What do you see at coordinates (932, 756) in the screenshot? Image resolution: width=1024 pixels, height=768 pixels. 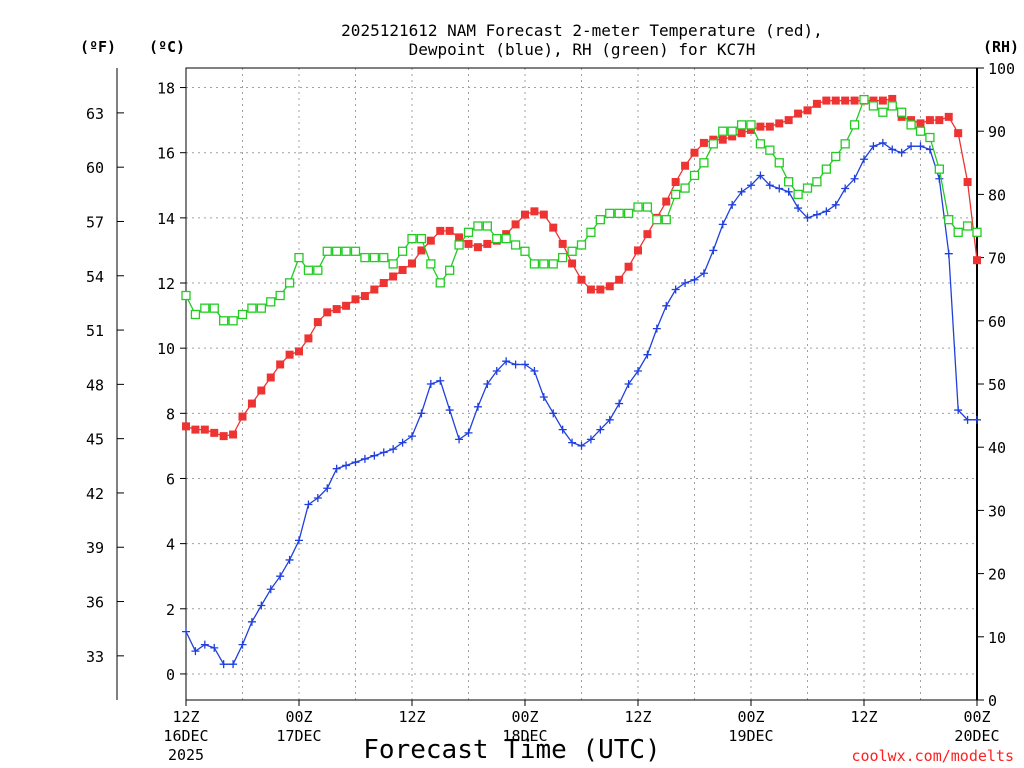 I see `credit-link: coolwx.com/modelts` at bounding box center [932, 756].